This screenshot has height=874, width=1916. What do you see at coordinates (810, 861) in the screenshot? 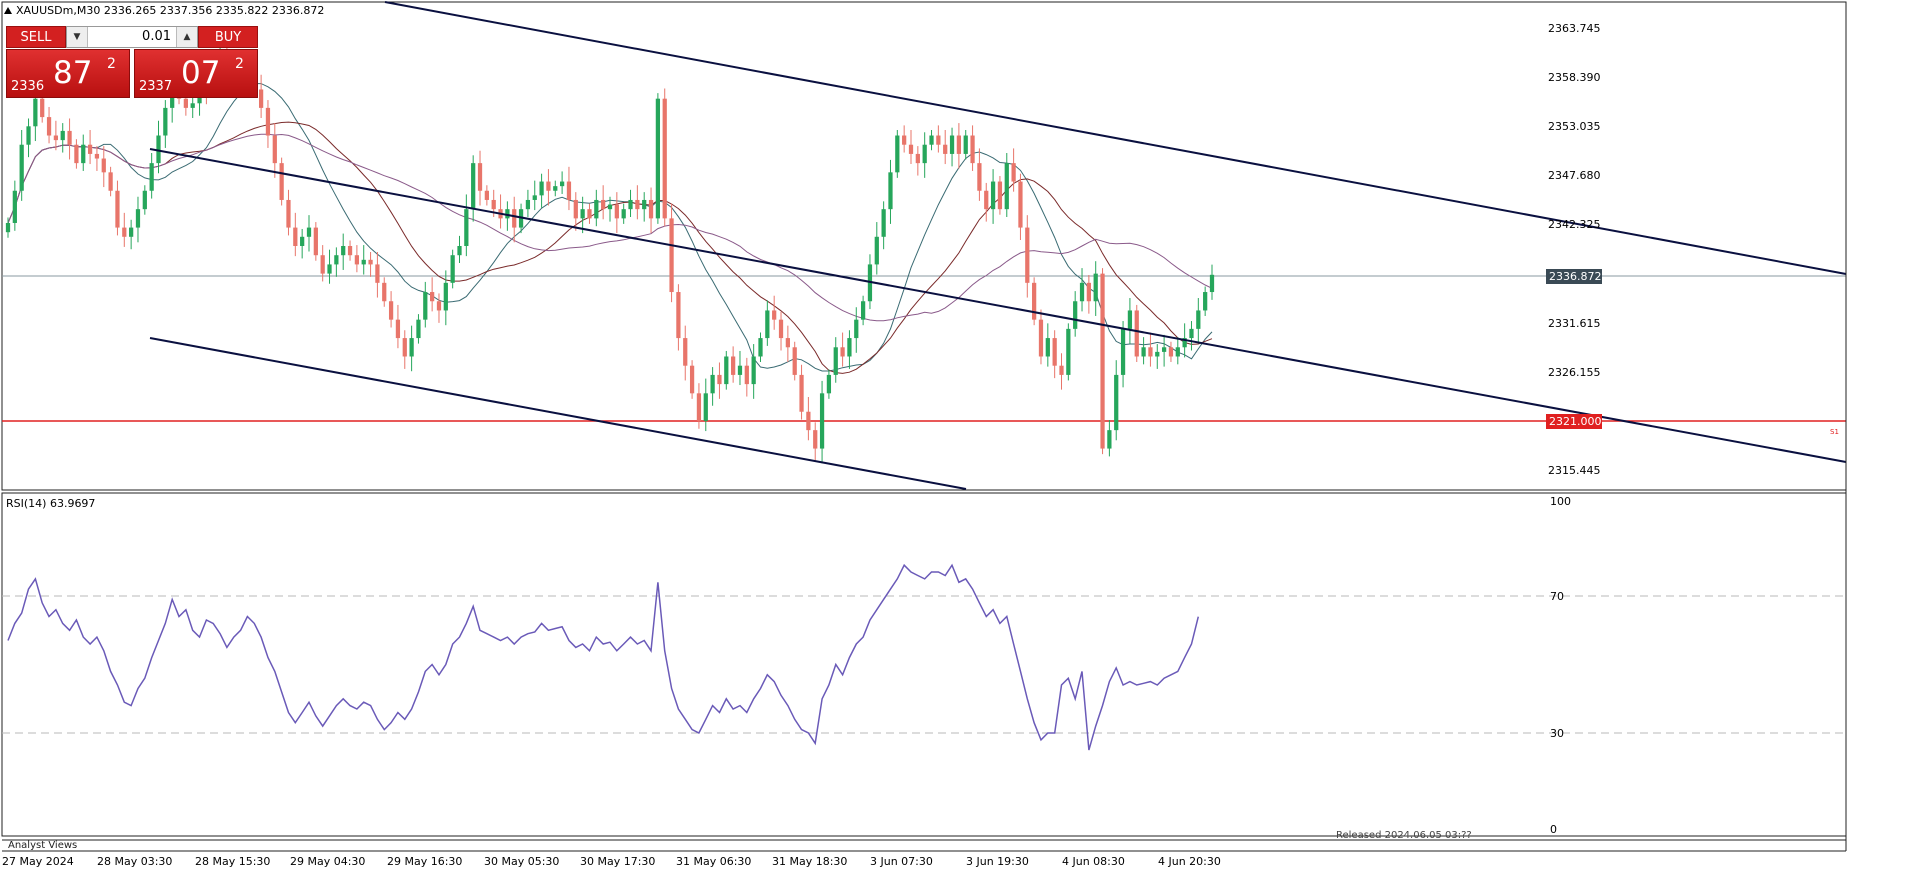
I see `time-tick-label: 31 May 18:30` at bounding box center [810, 861].